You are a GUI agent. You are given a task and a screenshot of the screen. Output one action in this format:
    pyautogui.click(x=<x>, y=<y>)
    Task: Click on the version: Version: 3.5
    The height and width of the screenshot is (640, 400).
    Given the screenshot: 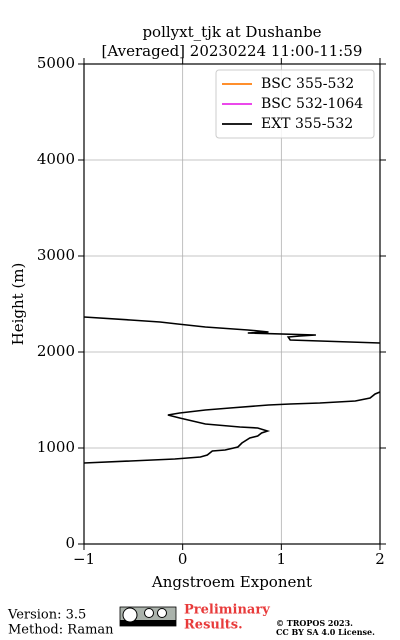 What is the action you would take?
    pyautogui.click(x=46, y=615)
    